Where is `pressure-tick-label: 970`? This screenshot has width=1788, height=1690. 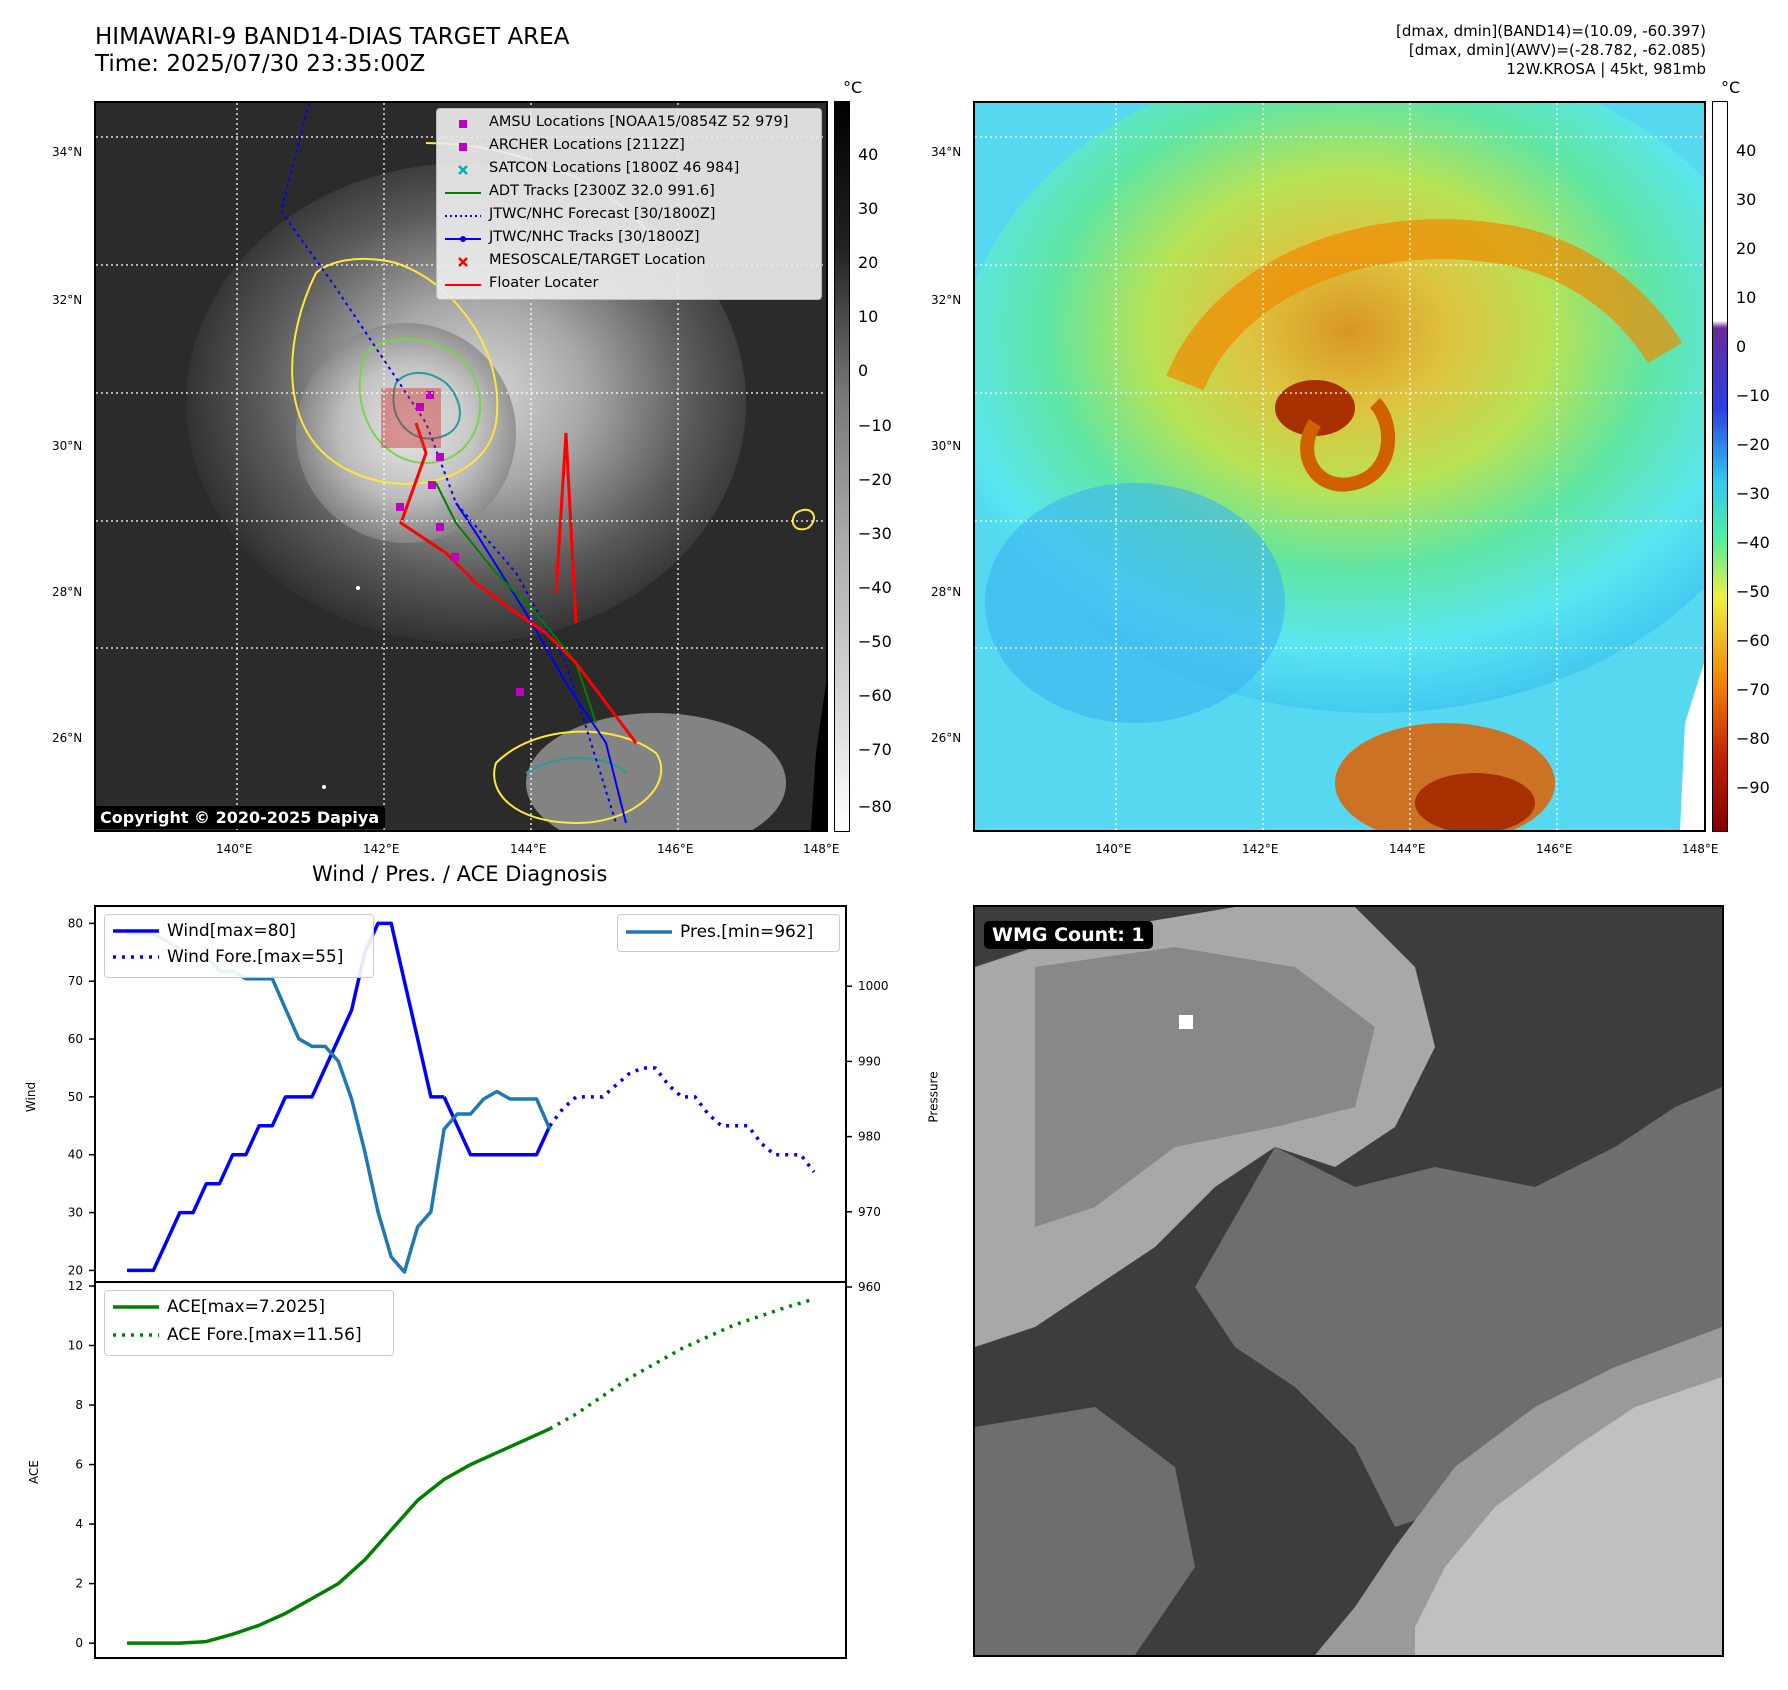
pressure-tick-label: 970 is located at coordinates (869, 1212).